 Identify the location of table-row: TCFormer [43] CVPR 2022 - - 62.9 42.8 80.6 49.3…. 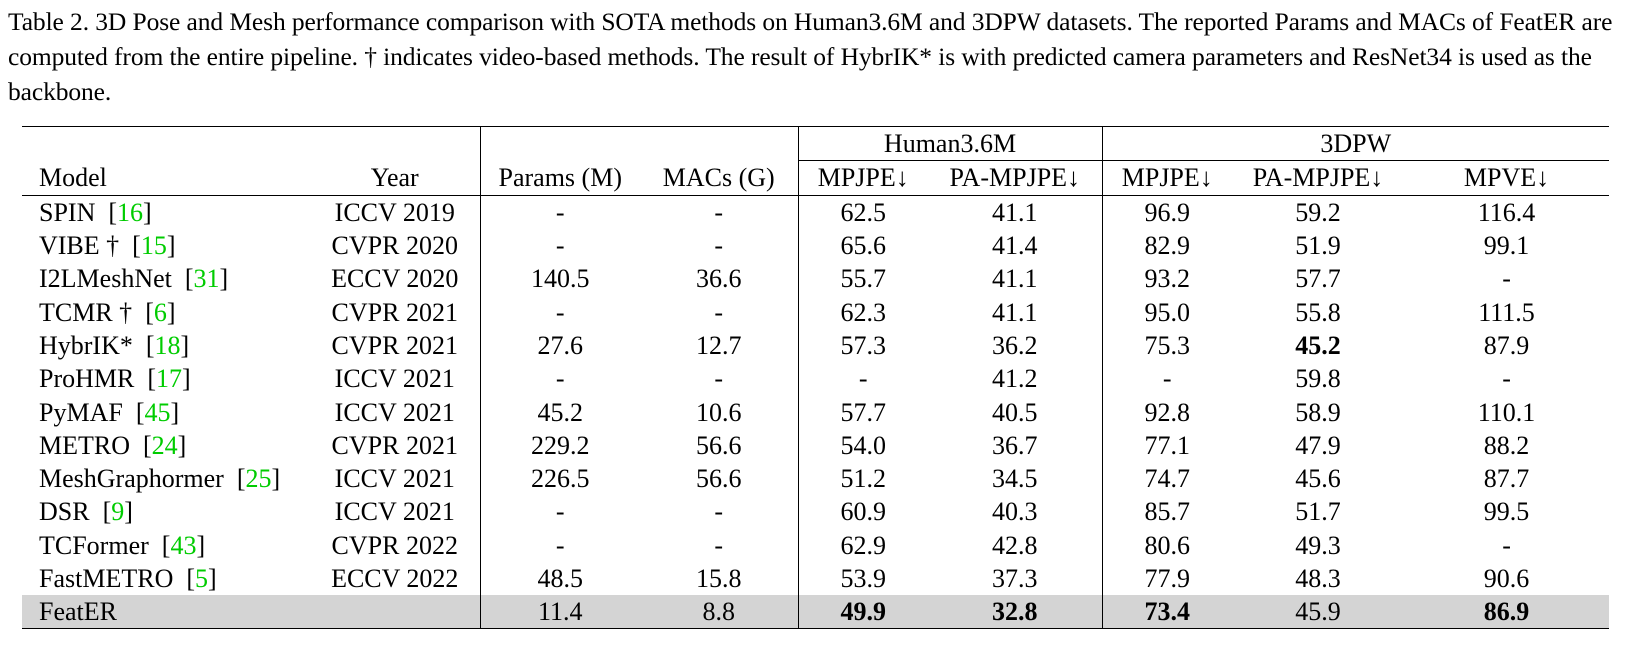
(815, 545).